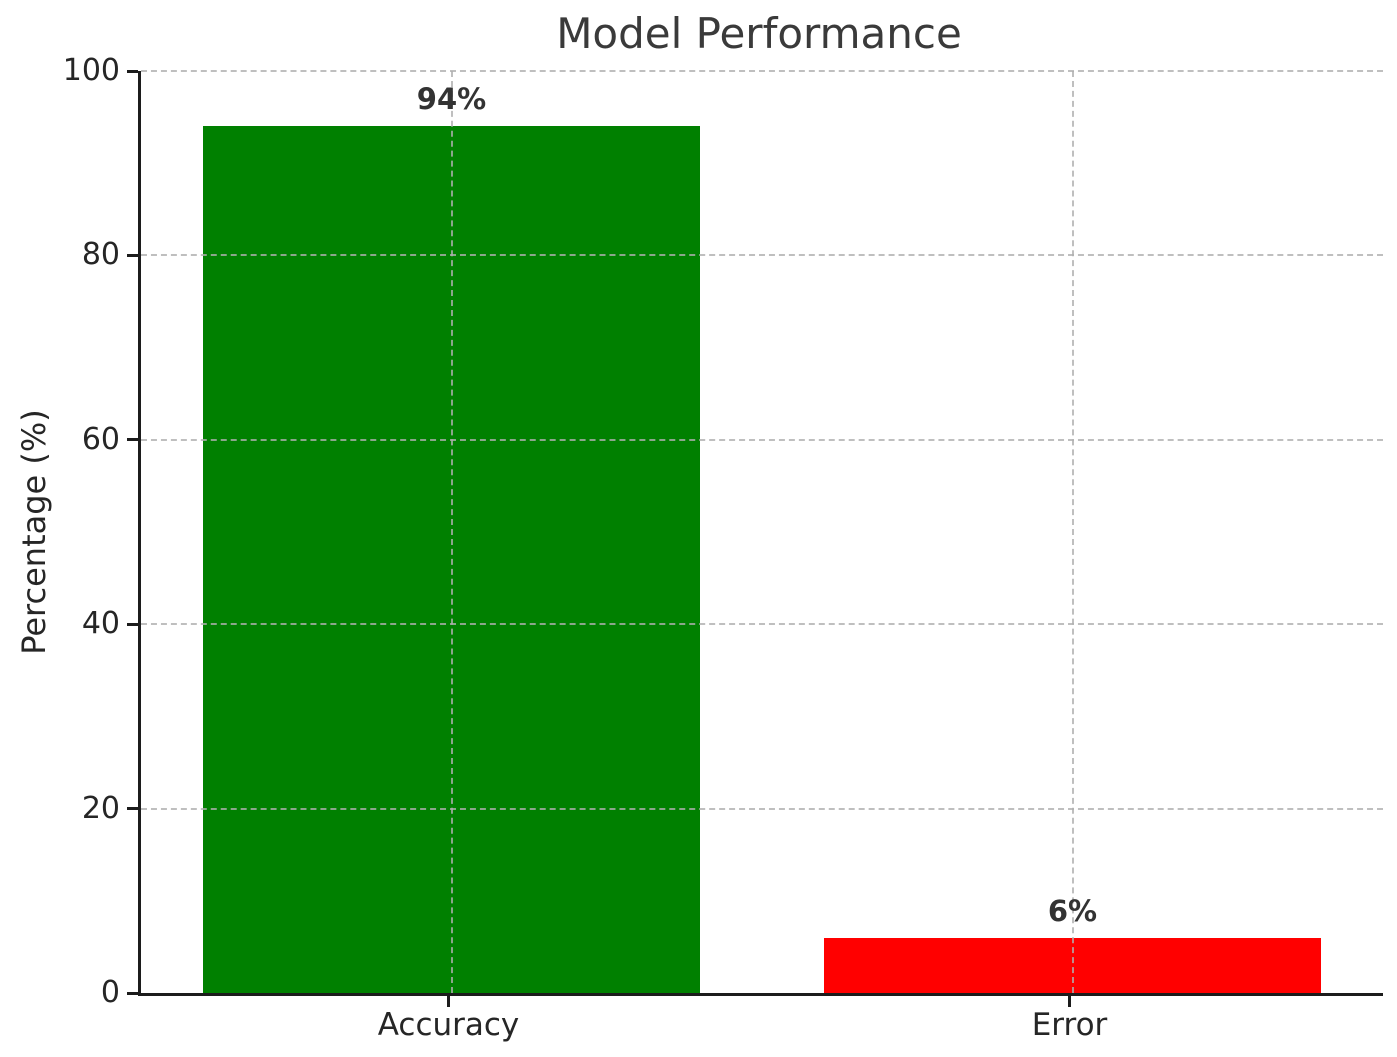 This screenshot has width=1397, height=1057. Describe the element at coordinates (110, 992) in the screenshot. I see `y-tick-label: 0` at that location.